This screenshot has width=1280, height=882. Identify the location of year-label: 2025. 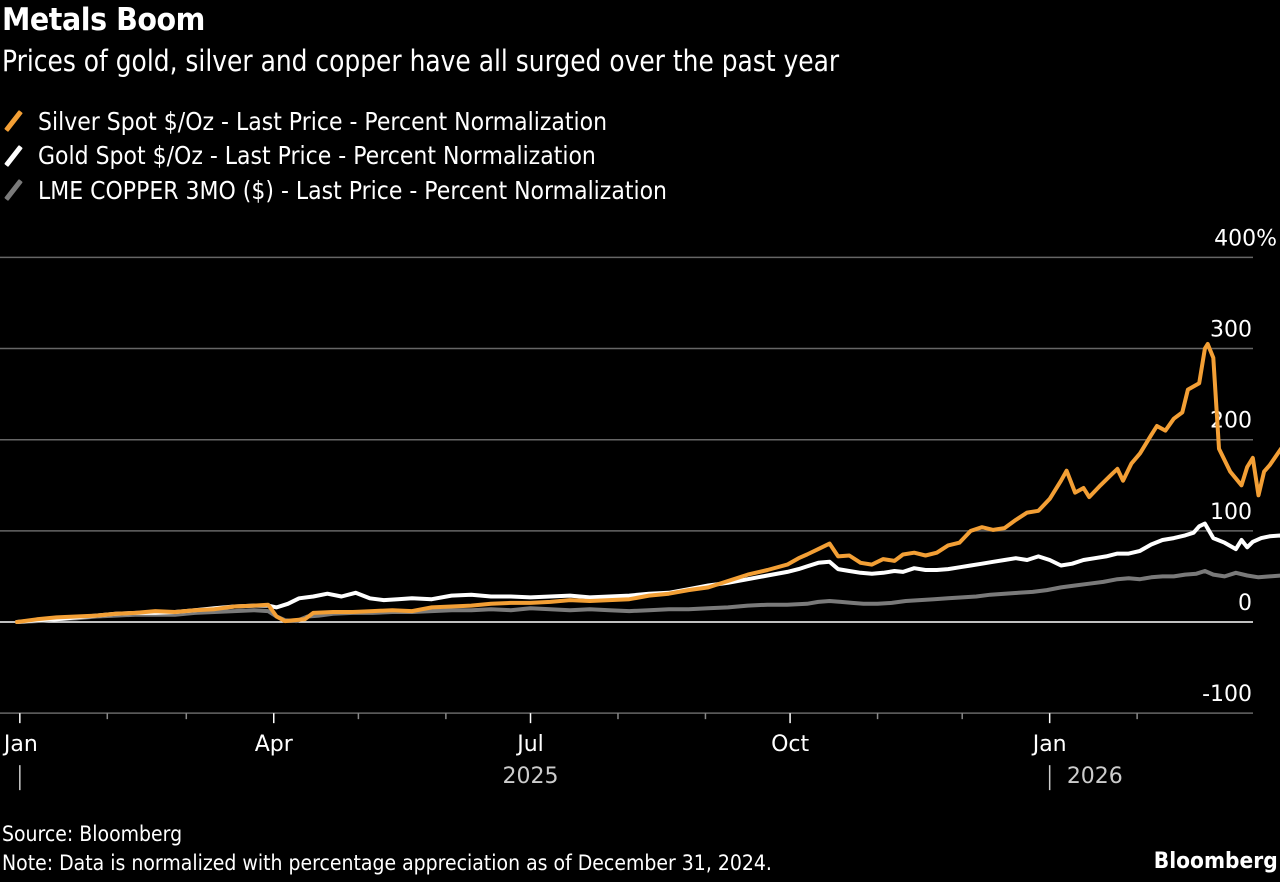
(531, 776).